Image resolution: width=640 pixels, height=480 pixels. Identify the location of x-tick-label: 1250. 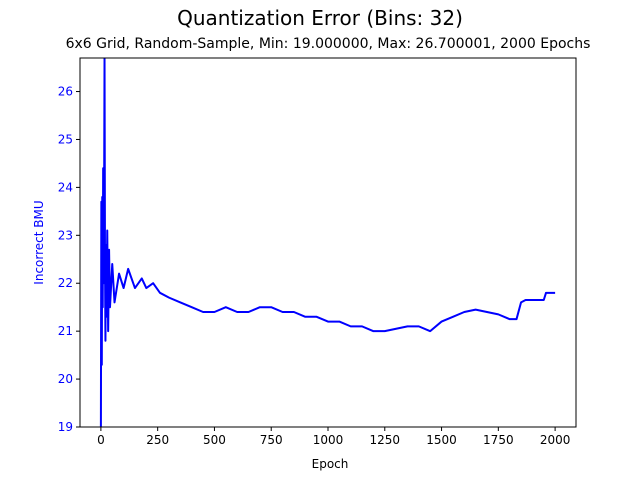
(385, 440).